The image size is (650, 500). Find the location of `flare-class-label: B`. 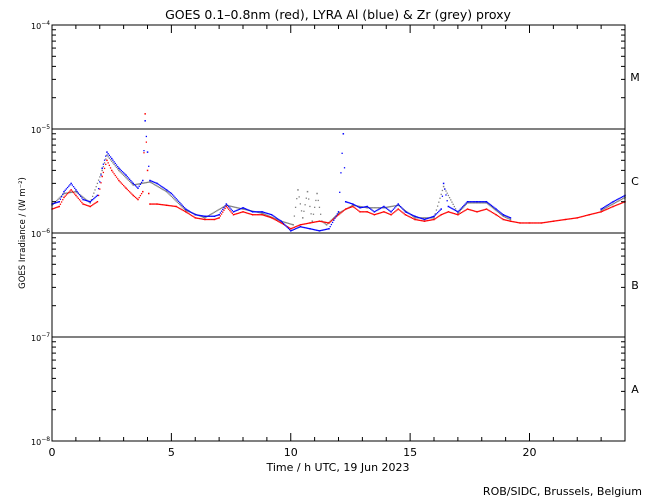

flare-class-label: B is located at coordinates (635, 285).